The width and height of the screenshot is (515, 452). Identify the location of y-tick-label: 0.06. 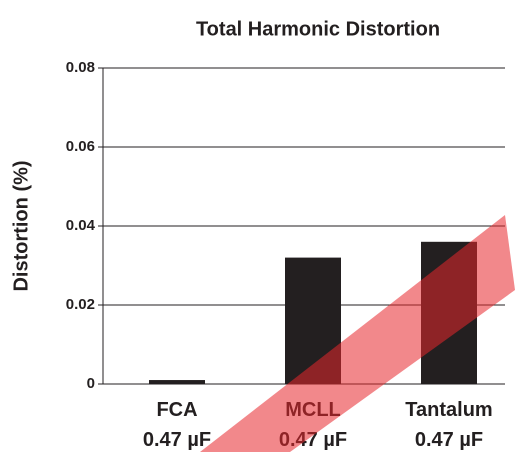
(80, 146).